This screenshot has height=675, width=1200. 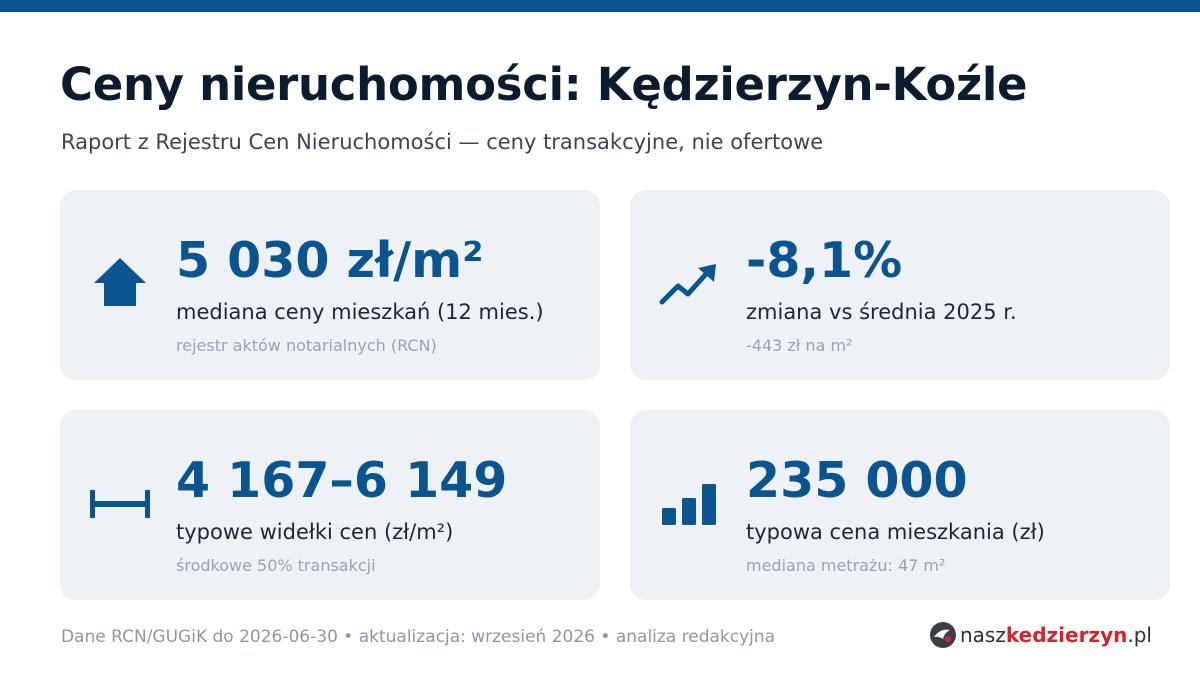 What do you see at coordinates (360, 312) in the screenshot?
I see `stat-label: mediana ceny mieszkań (12 mies.)` at bounding box center [360, 312].